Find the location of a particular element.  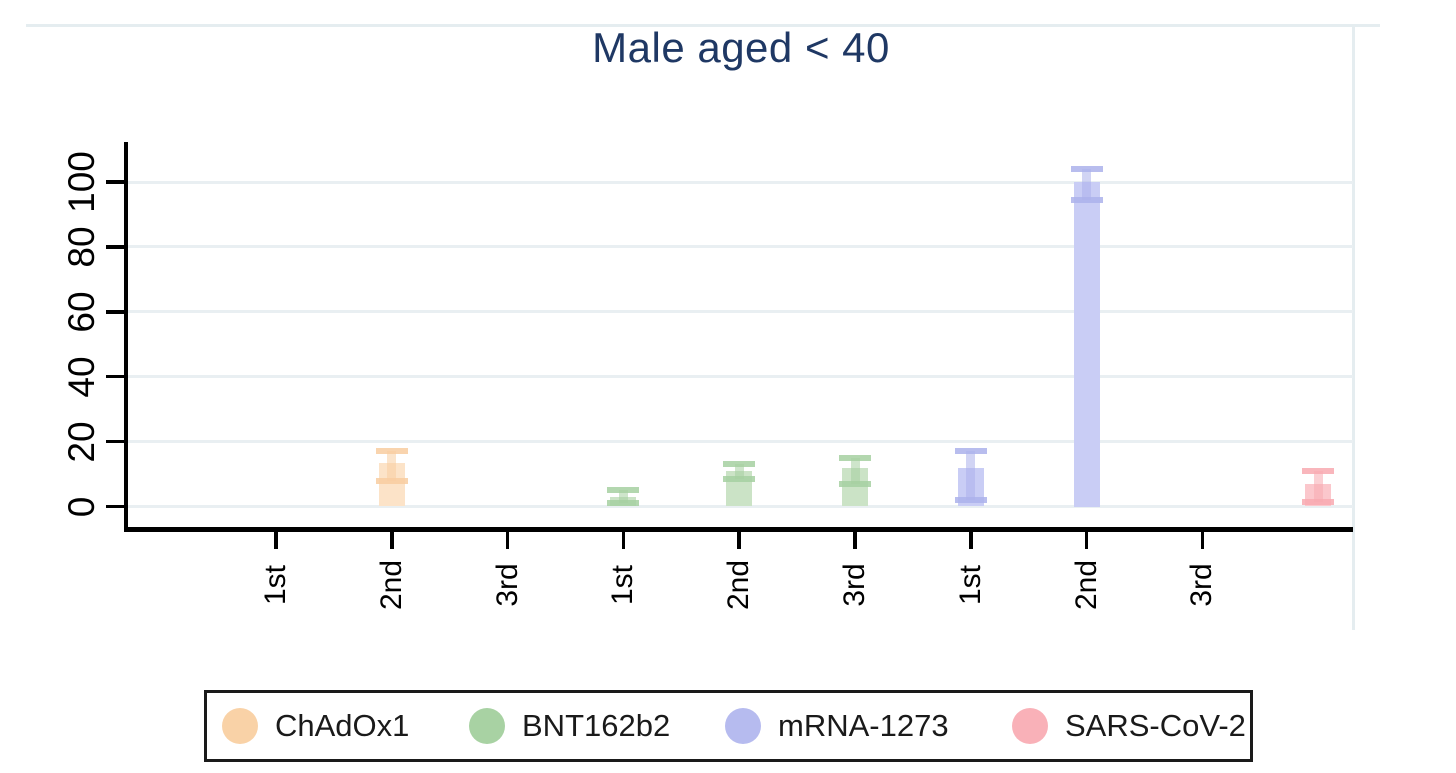

x-axis-line is located at coordinates (738, 529).